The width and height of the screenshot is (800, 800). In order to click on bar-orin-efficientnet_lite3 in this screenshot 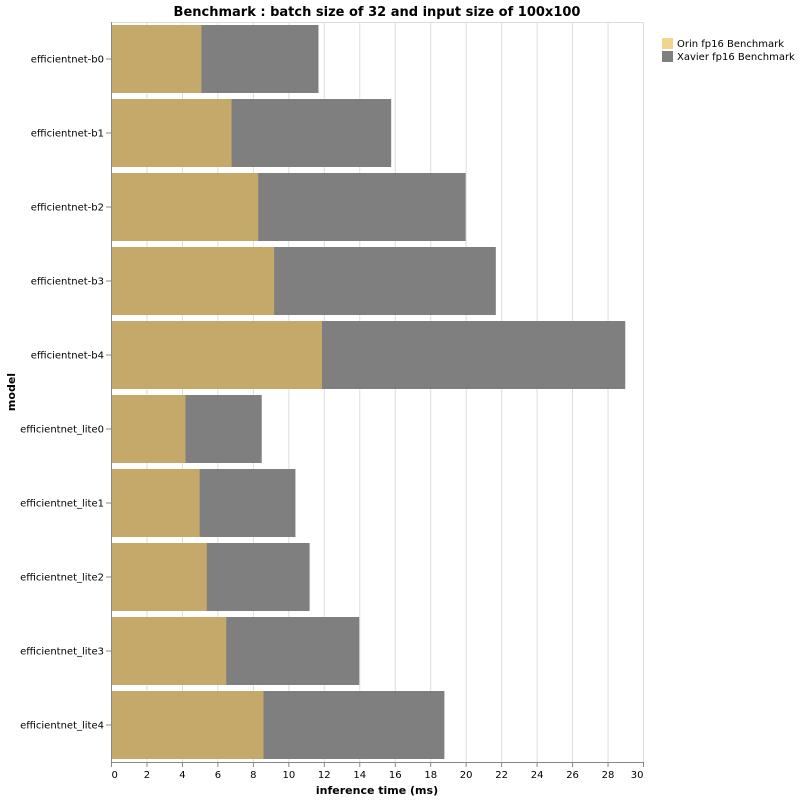, I will do `click(169, 651)`.